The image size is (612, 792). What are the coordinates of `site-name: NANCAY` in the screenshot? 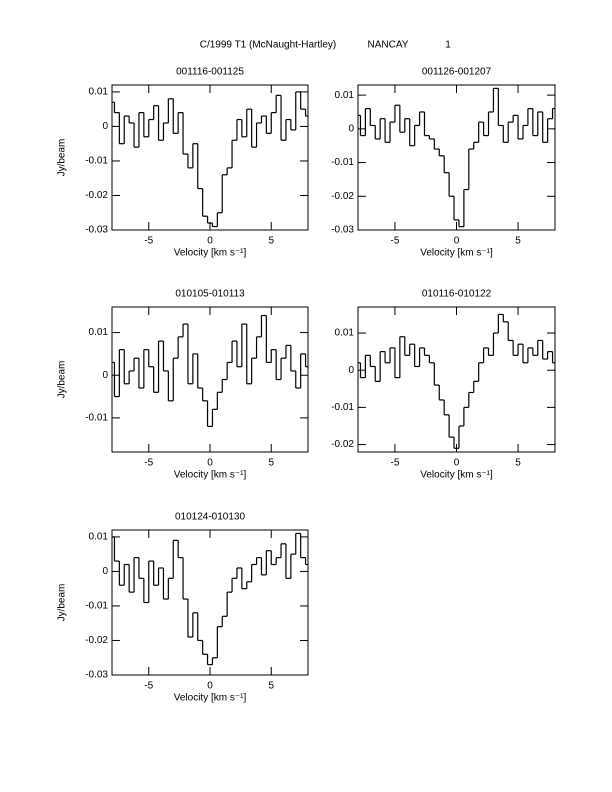 It's located at (388, 45).